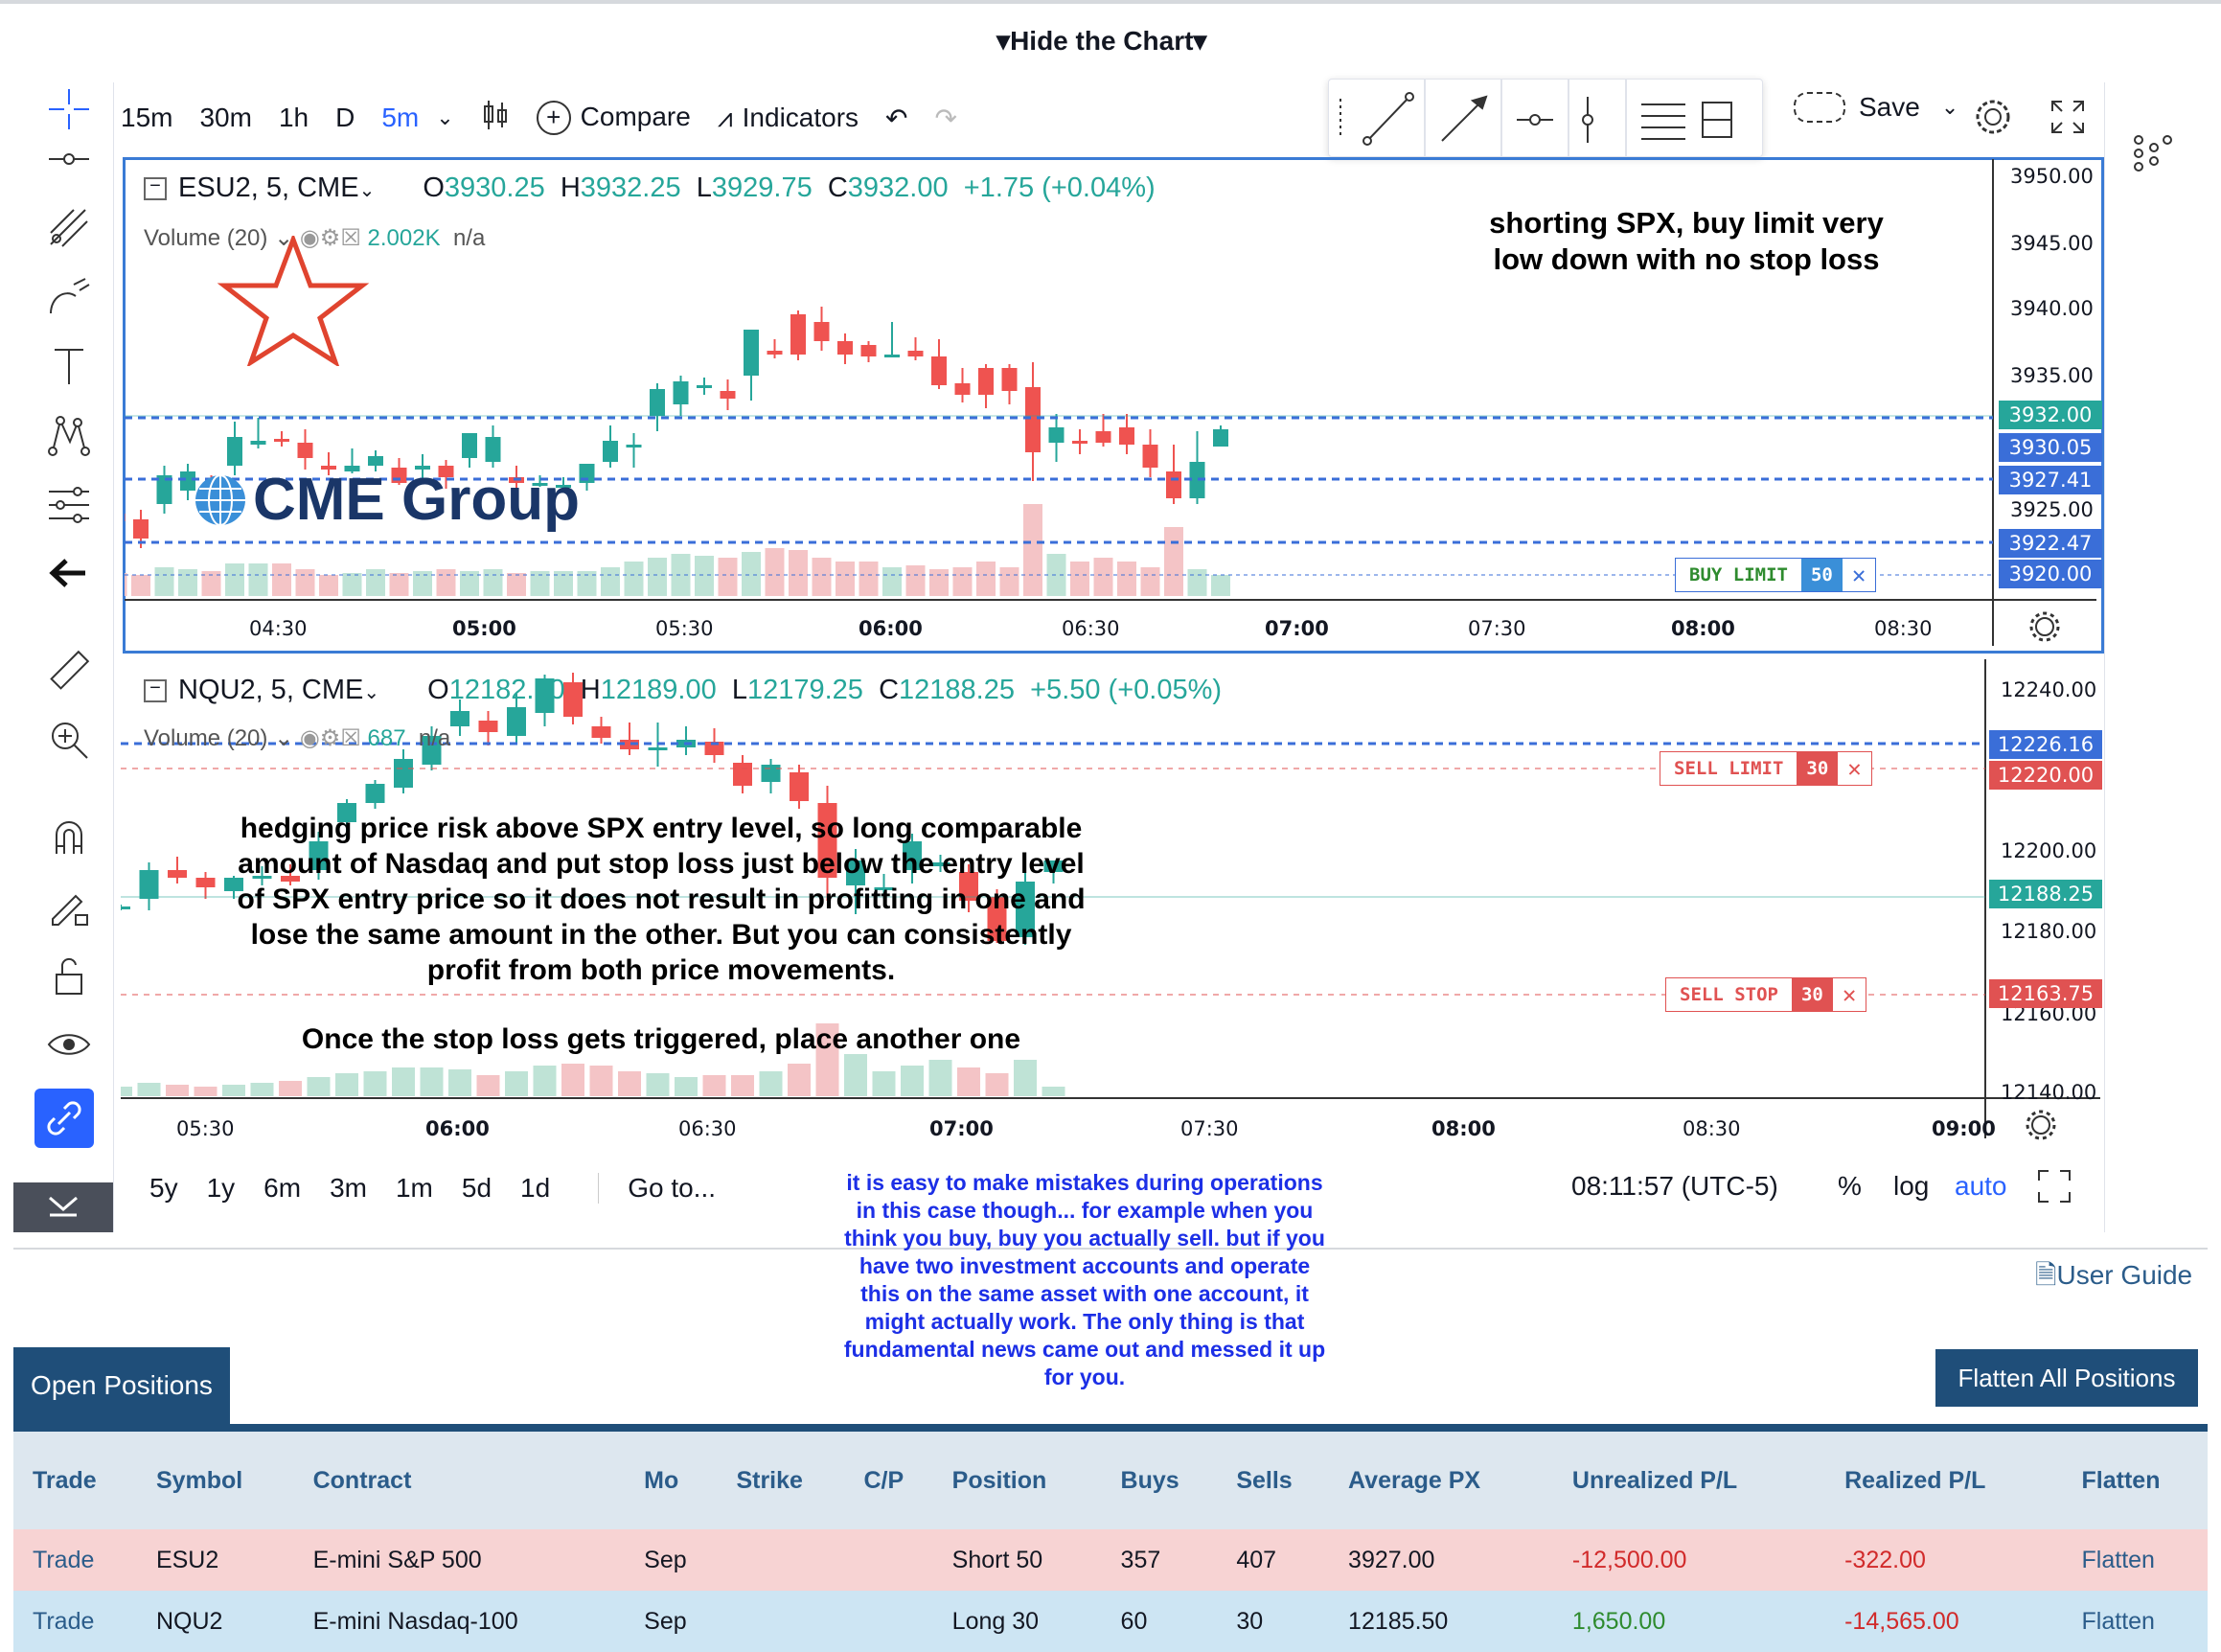 The height and width of the screenshot is (1652, 2221). I want to click on user-guide-link: 🗎User Guide, so click(2113, 1278).